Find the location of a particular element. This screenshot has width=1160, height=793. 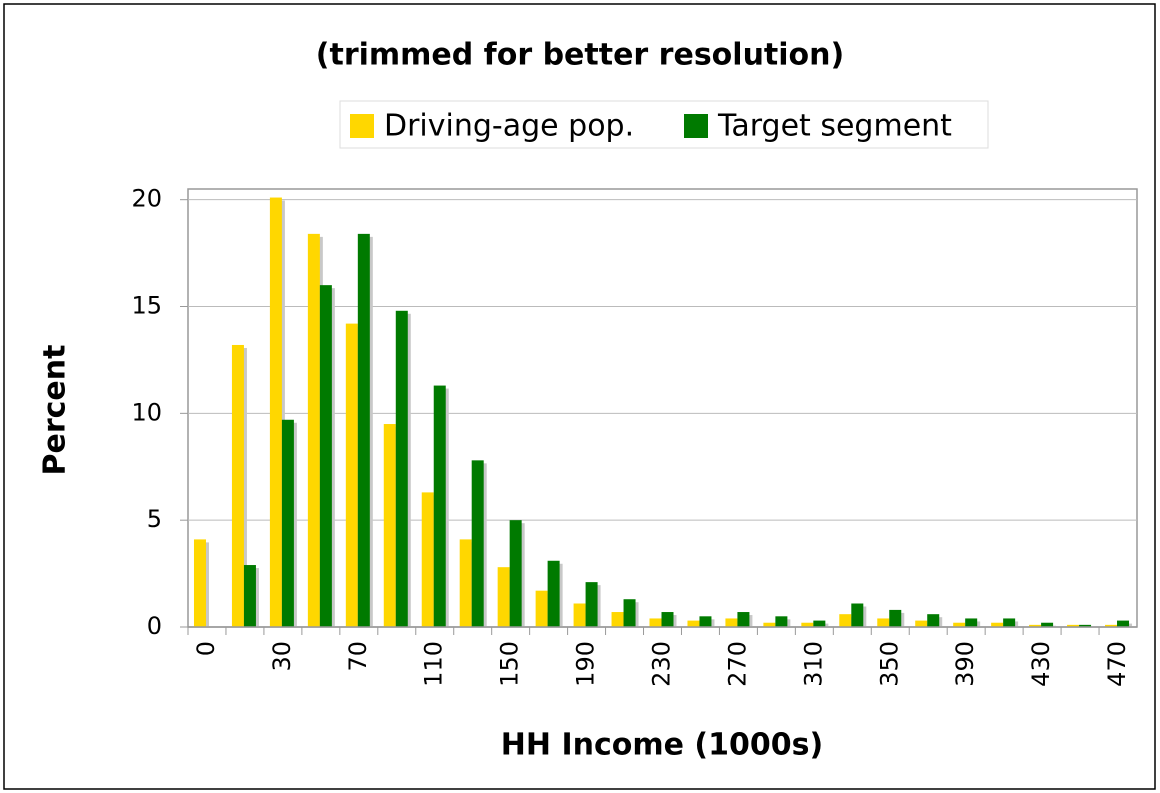

y-tick-label: 0 is located at coordinates (154, 626).